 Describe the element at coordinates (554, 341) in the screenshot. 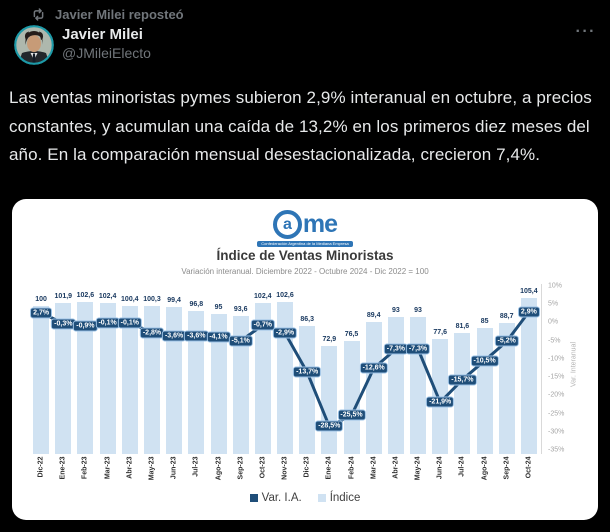

I see `right-axis-tick: -5%` at that location.